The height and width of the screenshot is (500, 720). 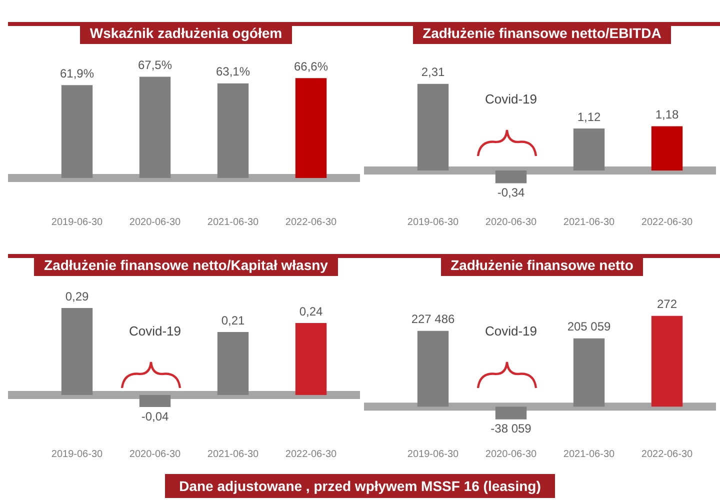 What do you see at coordinates (77, 73) in the screenshot?
I see `data-label: 61,9%` at bounding box center [77, 73].